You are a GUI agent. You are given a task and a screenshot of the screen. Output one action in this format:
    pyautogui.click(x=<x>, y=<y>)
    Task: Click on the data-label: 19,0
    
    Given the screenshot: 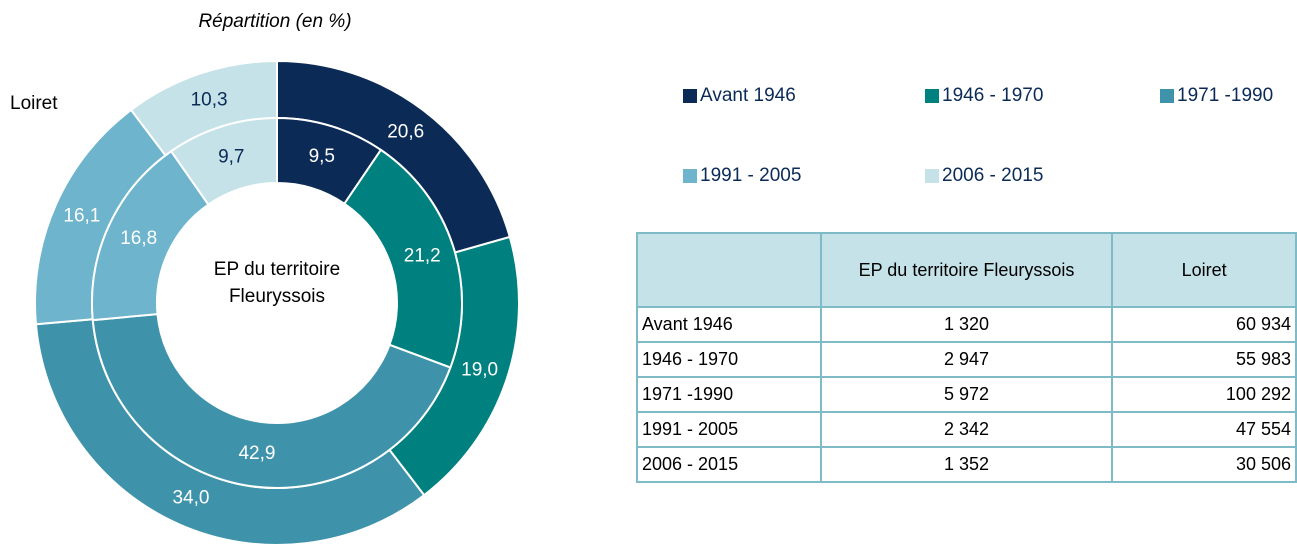 What is the action you would take?
    pyautogui.click(x=479, y=369)
    